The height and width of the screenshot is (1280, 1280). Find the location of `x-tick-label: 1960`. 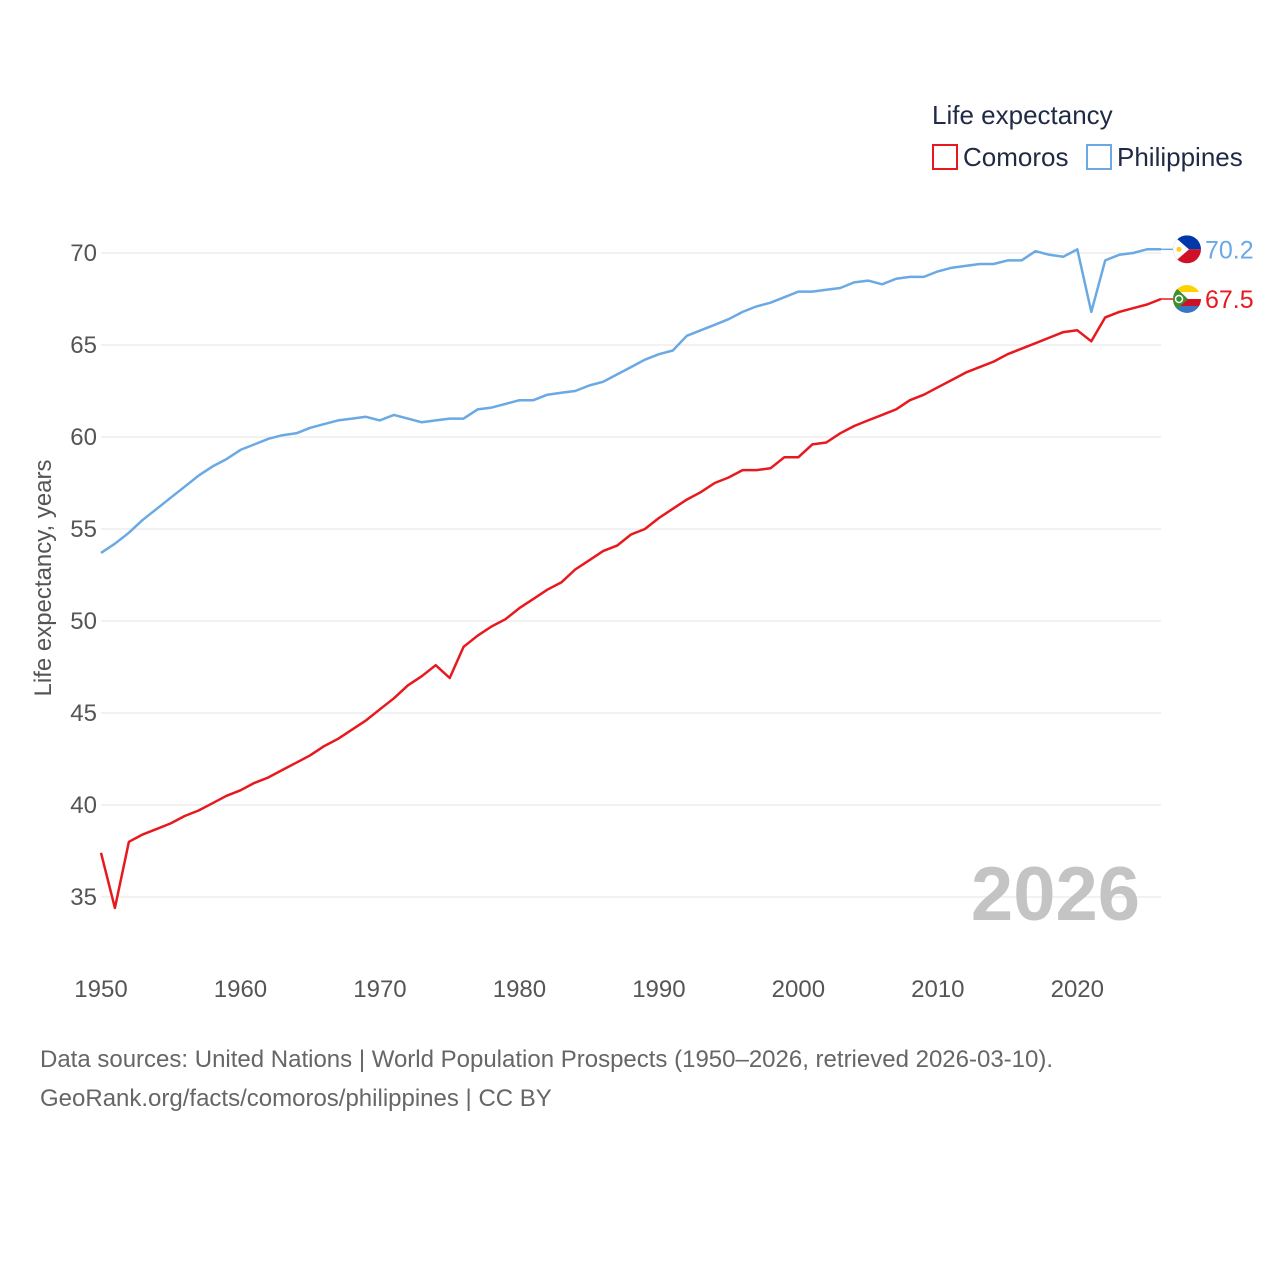

x-tick-label: 1960 is located at coordinates (240, 989).